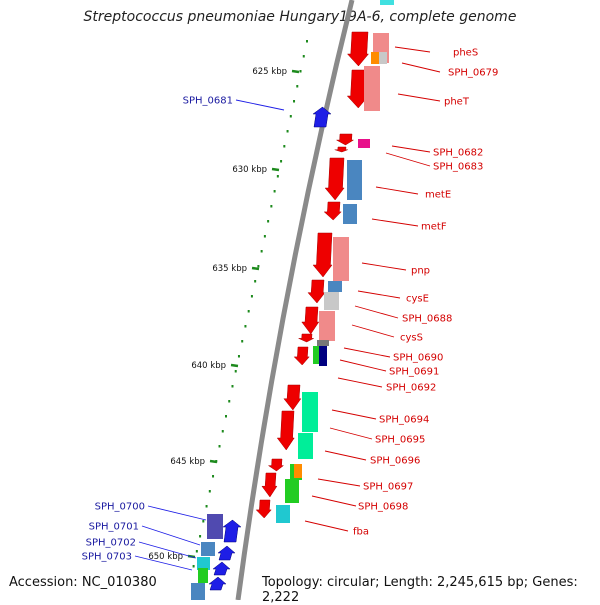 This screenshot has height=605, width=600. What do you see at coordinates (420, 271) in the screenshot?
I see `gene-label-pnp: pnp` at bounding box center [420, 271].